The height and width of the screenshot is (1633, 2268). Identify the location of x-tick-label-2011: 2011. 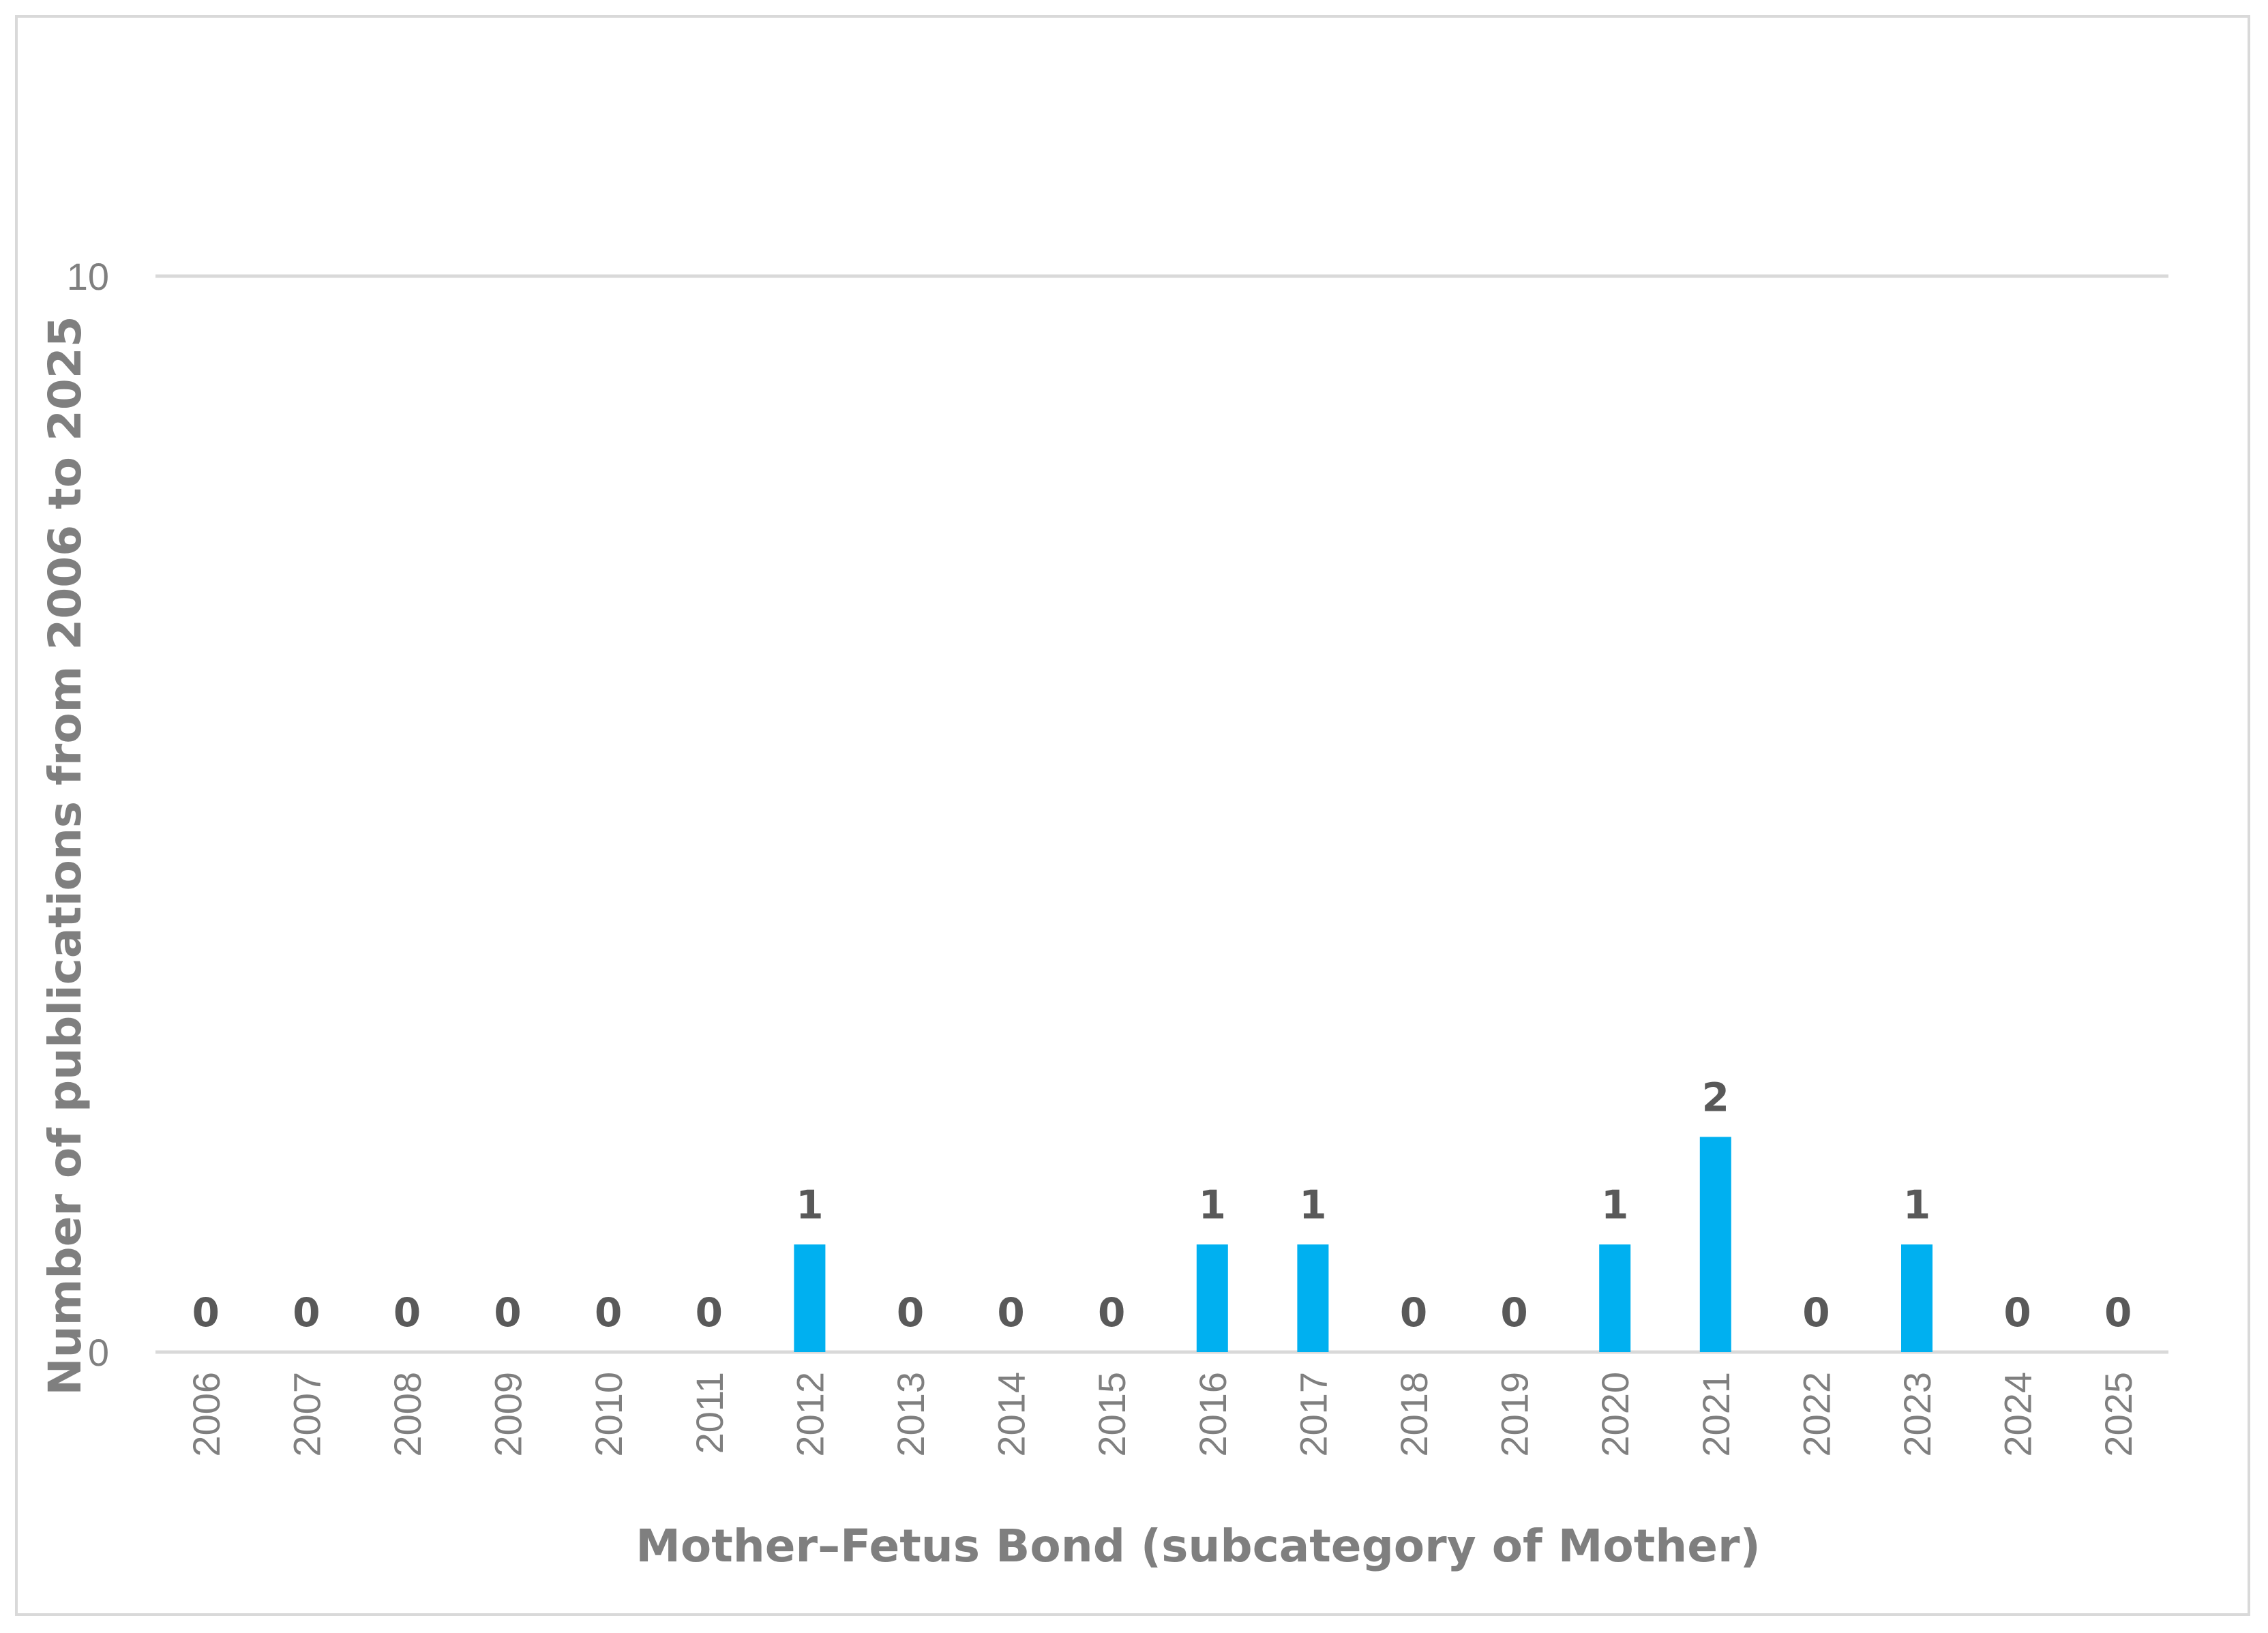
(709, 1413).